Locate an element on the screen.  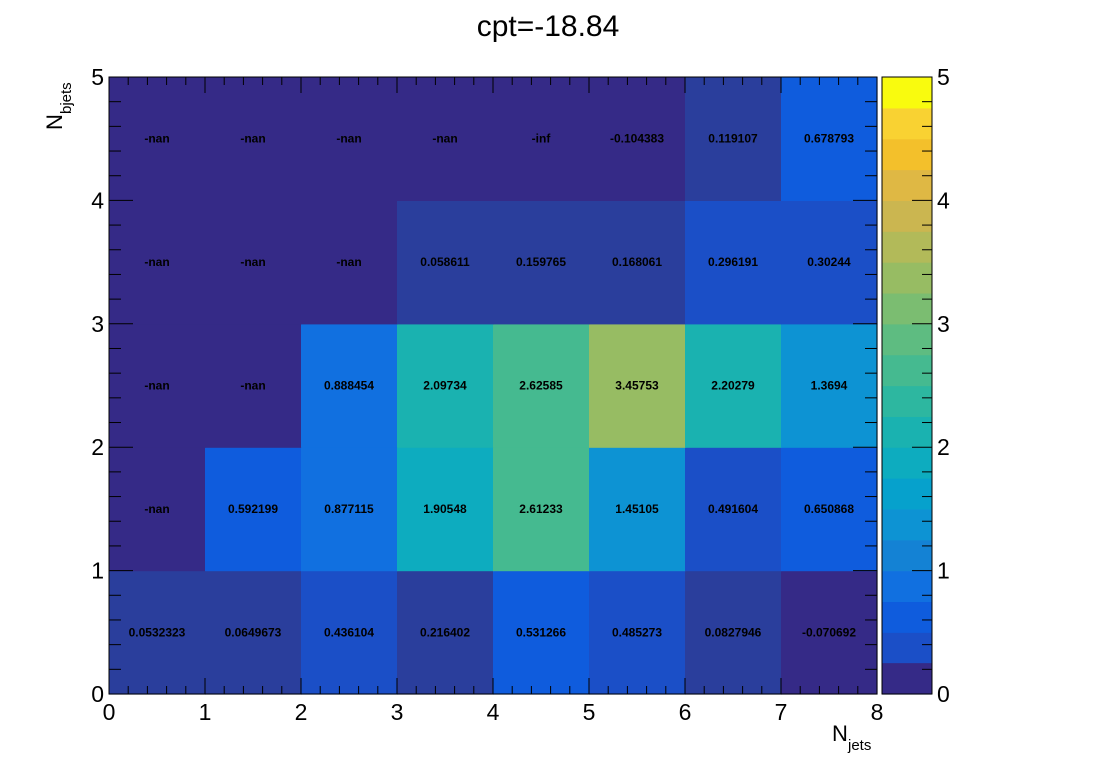
cell-value-label: 0.888454 is located at coordinates (349, 386).